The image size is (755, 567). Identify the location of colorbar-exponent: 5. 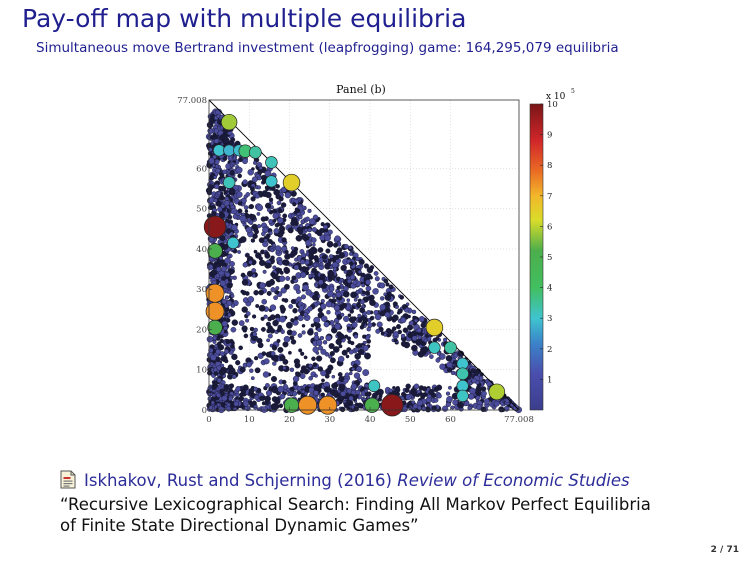
(573, 91).